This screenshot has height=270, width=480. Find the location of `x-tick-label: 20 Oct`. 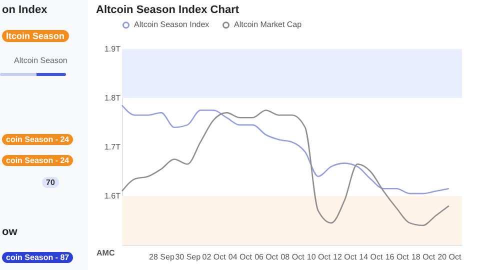

x-tick-label: 20 Oct is located at coordinates (450, 257).